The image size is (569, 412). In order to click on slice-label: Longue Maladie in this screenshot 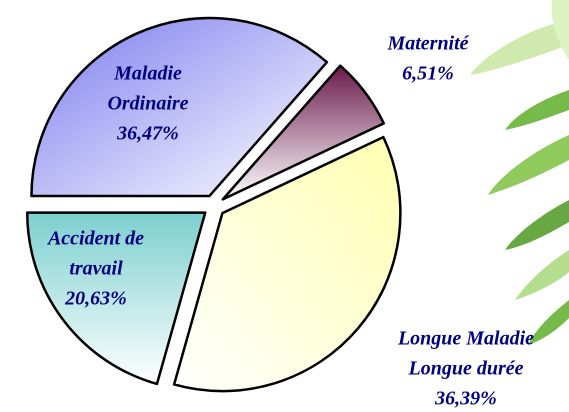, I will do `click(465, 339)`.